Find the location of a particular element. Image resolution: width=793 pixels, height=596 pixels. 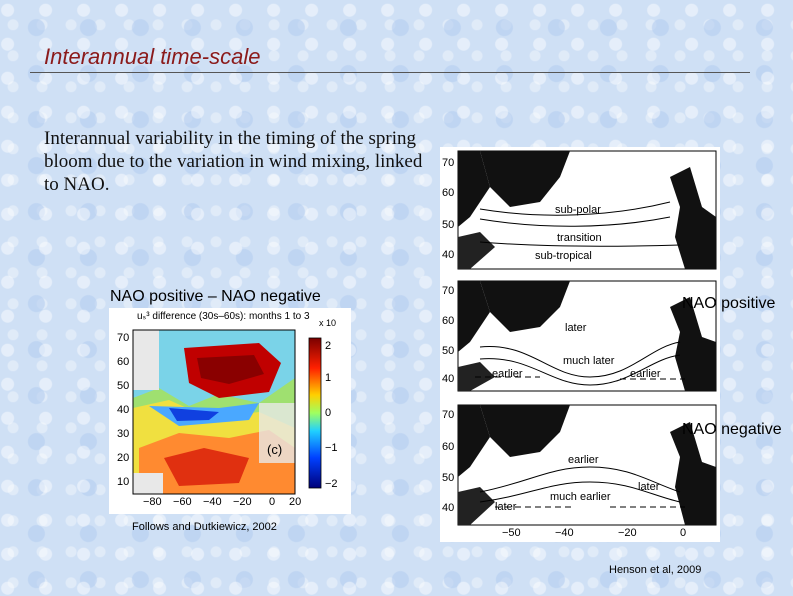

map2-y-tick: 70 is located at coordinates (448, 291).